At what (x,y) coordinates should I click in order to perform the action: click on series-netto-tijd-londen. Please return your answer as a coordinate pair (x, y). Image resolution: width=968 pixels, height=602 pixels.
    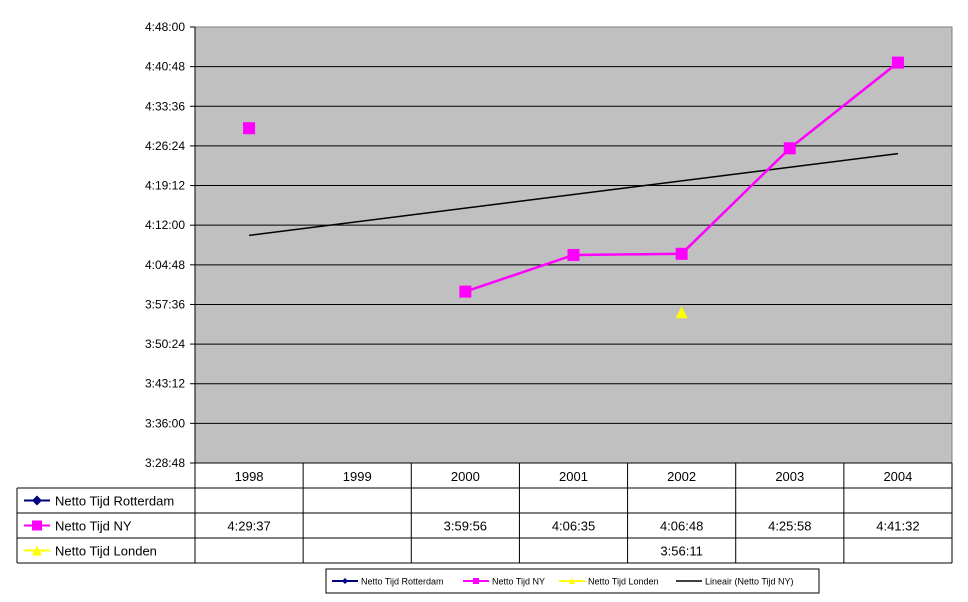
    Looking at the image, I should click on (681, 312).